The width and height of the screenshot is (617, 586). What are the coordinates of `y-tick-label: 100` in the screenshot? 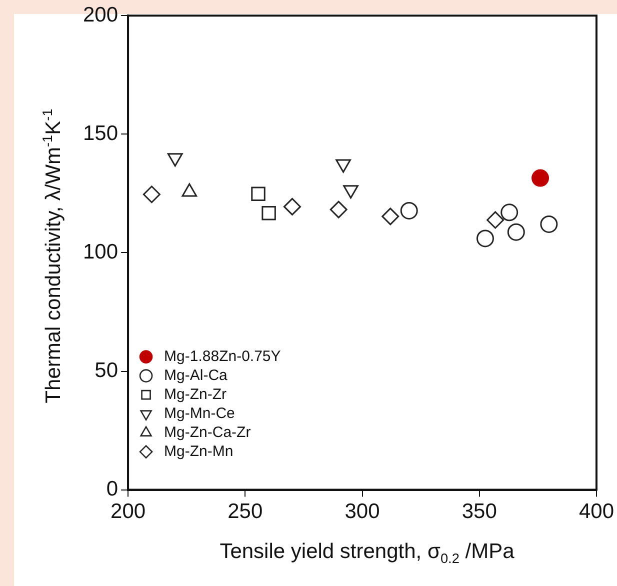 It's located at (100, 252).